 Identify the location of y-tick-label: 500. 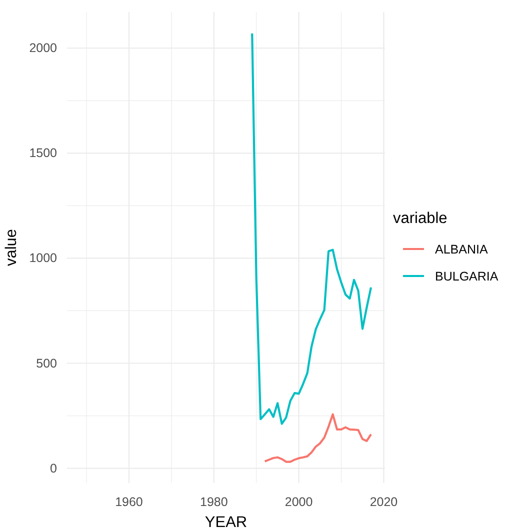
(47, 363).